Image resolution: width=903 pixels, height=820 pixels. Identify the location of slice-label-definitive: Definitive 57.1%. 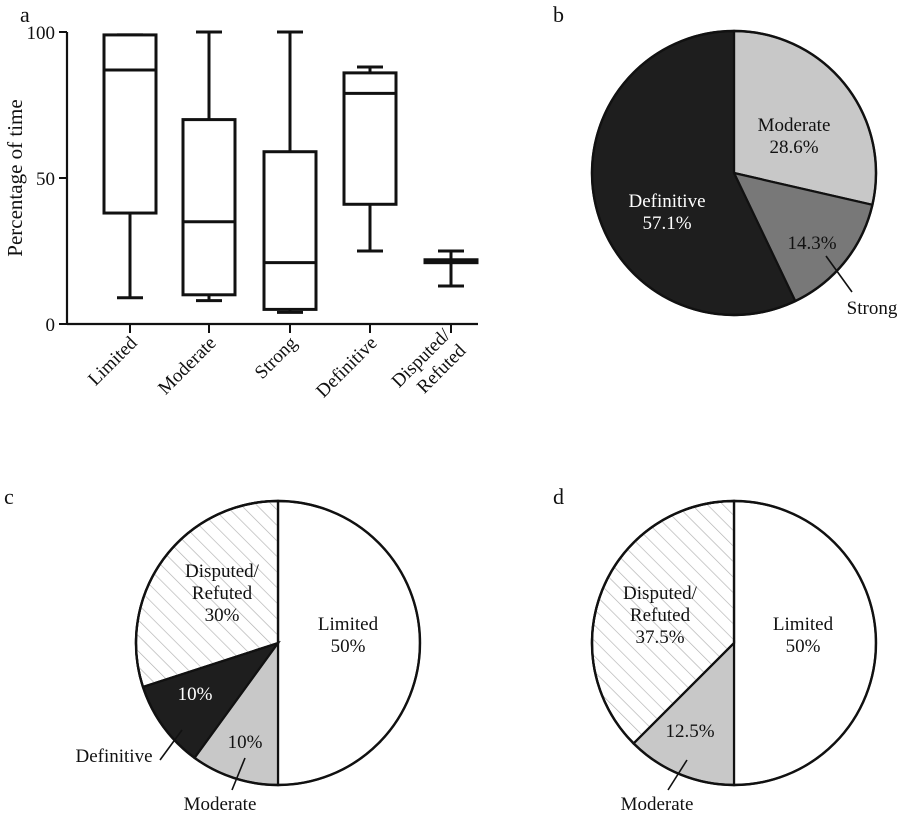
(666, 212).